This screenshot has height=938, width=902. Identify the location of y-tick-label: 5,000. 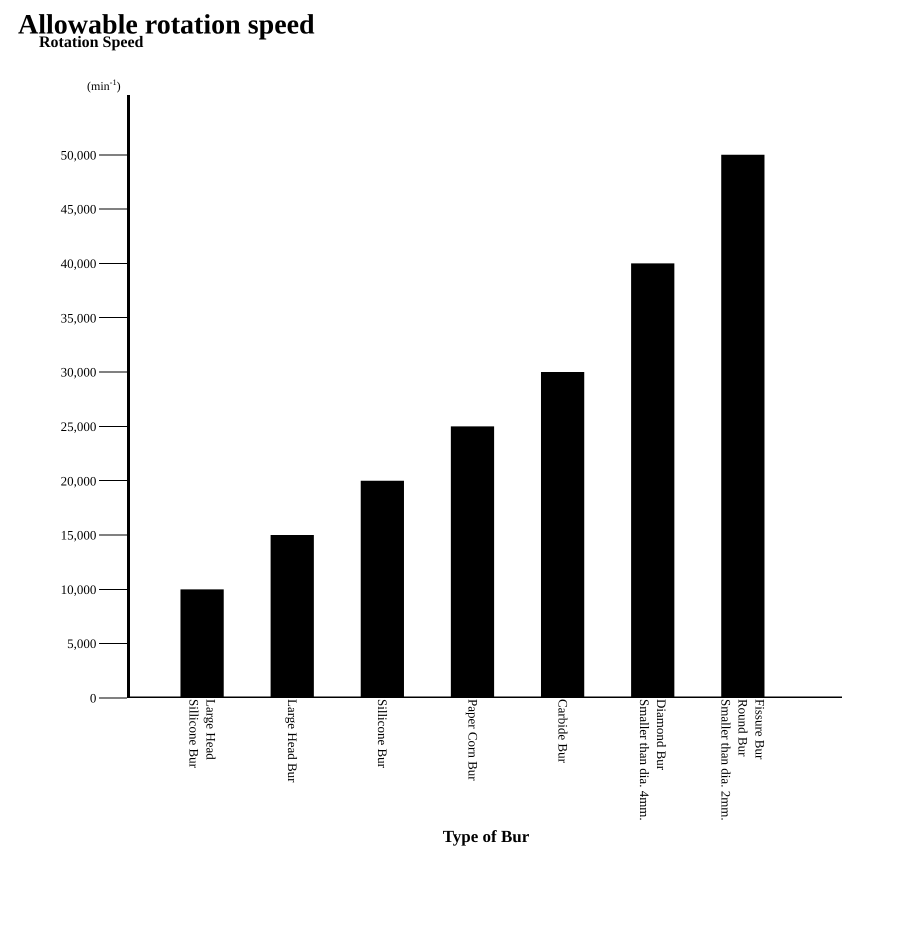
(81, 644).